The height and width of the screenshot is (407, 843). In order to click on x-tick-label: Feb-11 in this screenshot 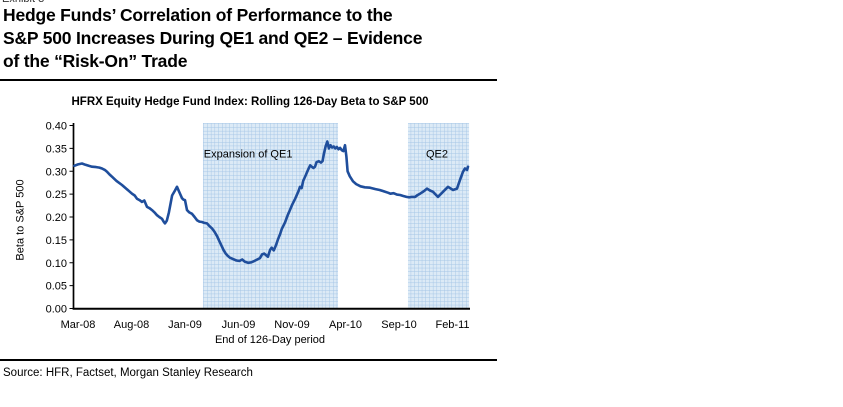, I will do `click(452, 325)`.